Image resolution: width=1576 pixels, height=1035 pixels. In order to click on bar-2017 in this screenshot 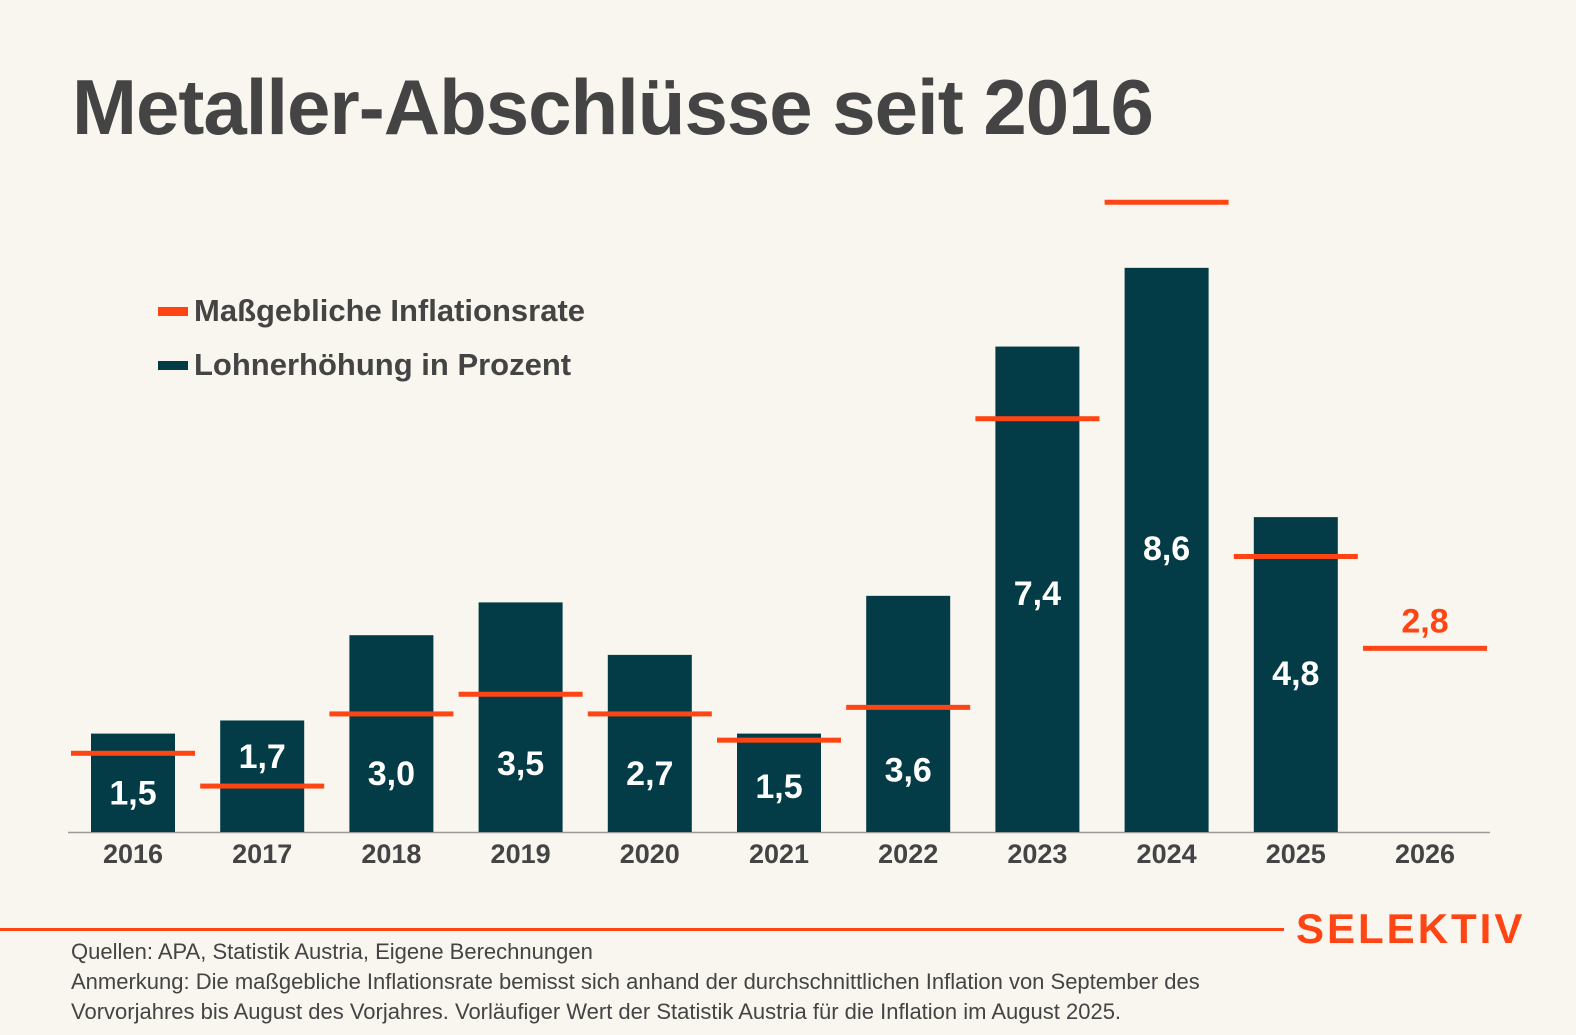, I will do `click(262, 776)`.